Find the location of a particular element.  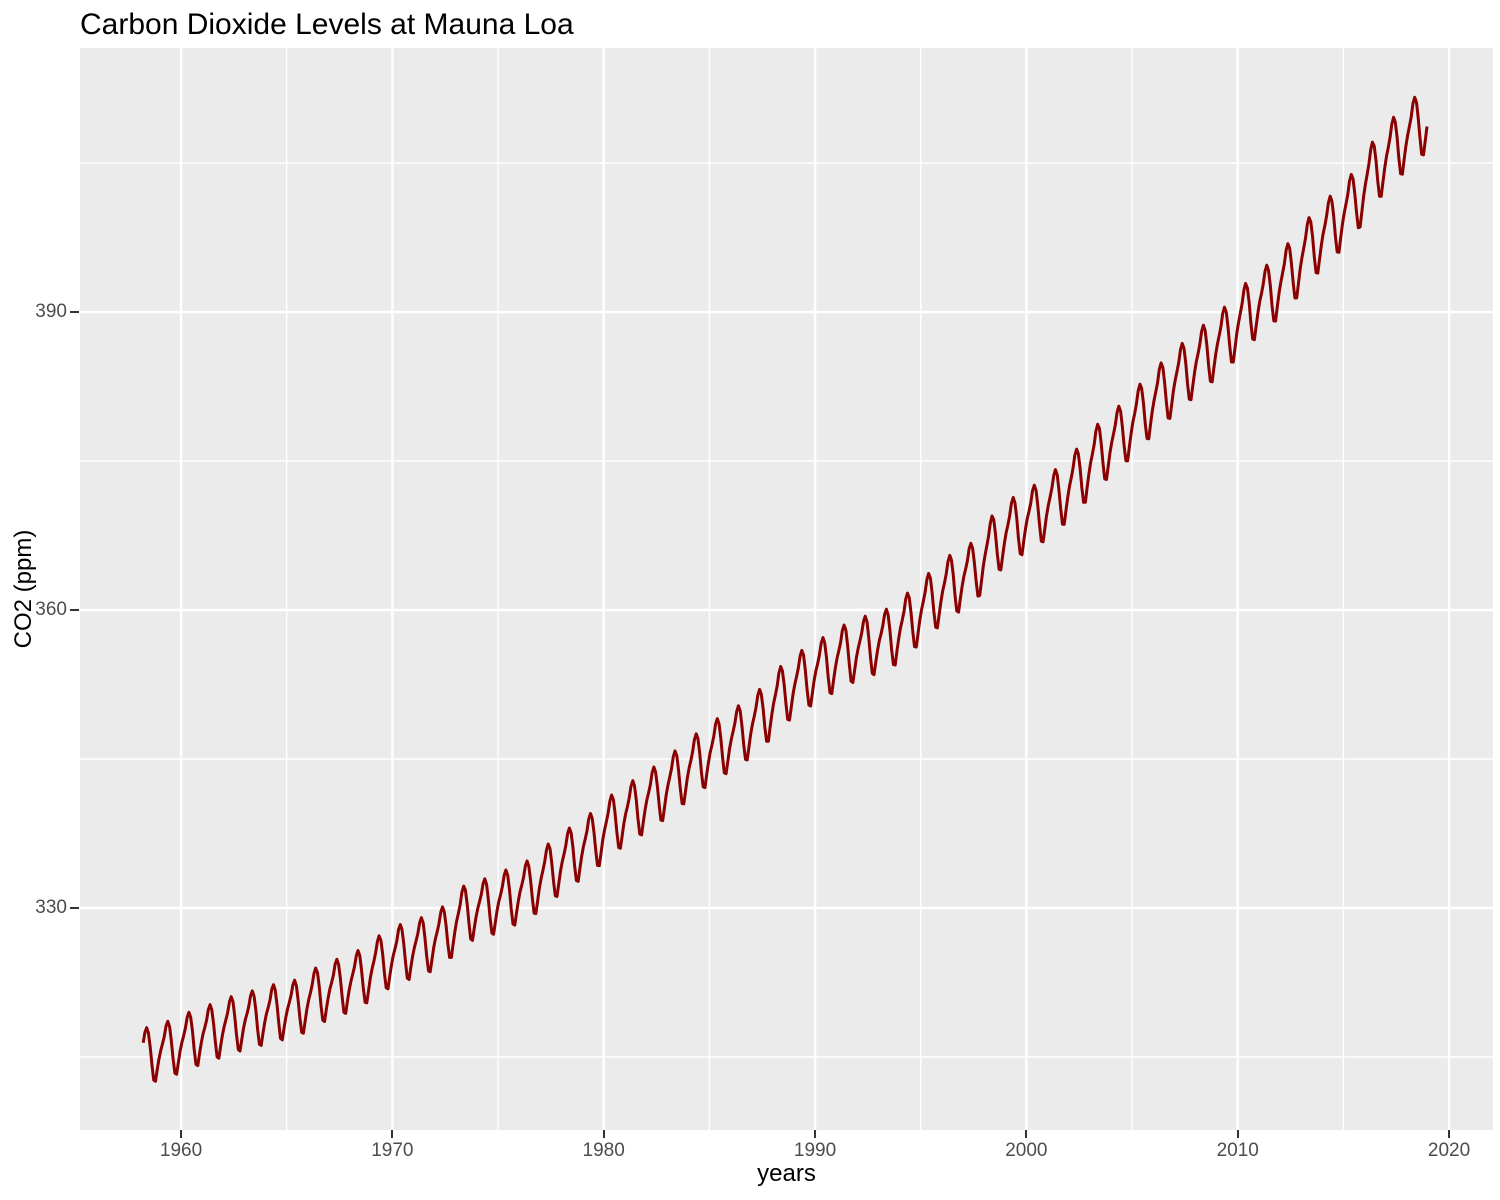

plot-title: Carbon Dioxide Levels at Mauna Loa is located at coordinates (327, 24).